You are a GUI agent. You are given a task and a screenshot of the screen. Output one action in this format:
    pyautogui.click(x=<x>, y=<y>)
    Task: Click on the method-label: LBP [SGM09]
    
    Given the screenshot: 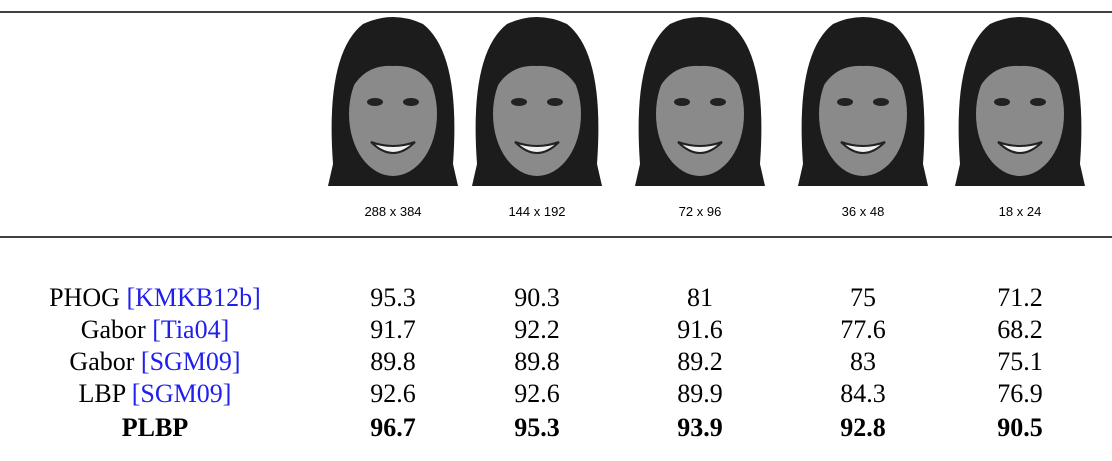 What is the action you would take?
    pyautogui.click(x=155, y=393)
    